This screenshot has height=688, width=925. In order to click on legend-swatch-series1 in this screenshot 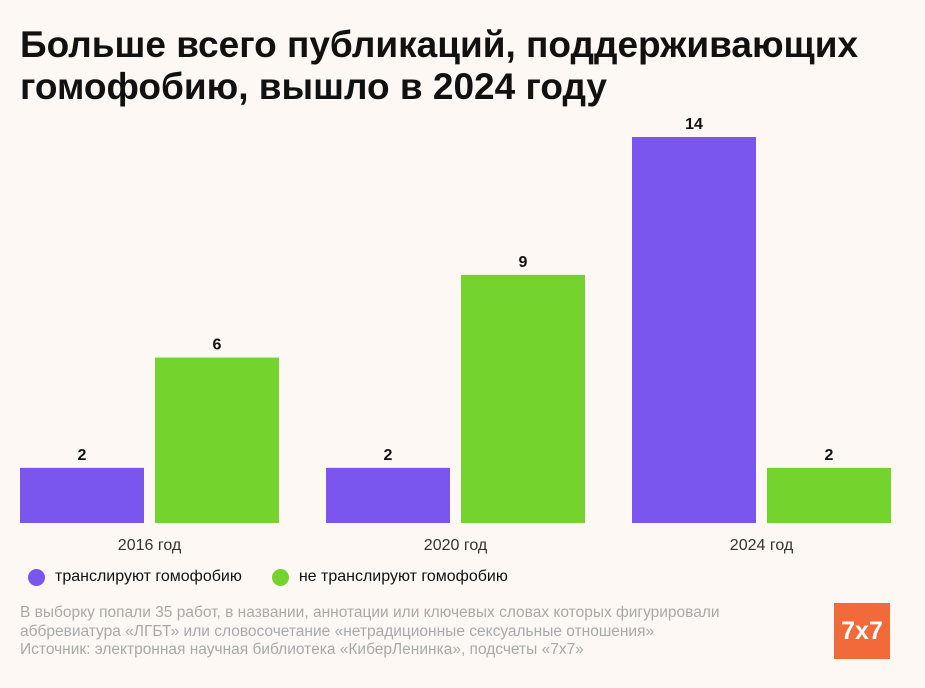, I will do `click(36, 577)`.